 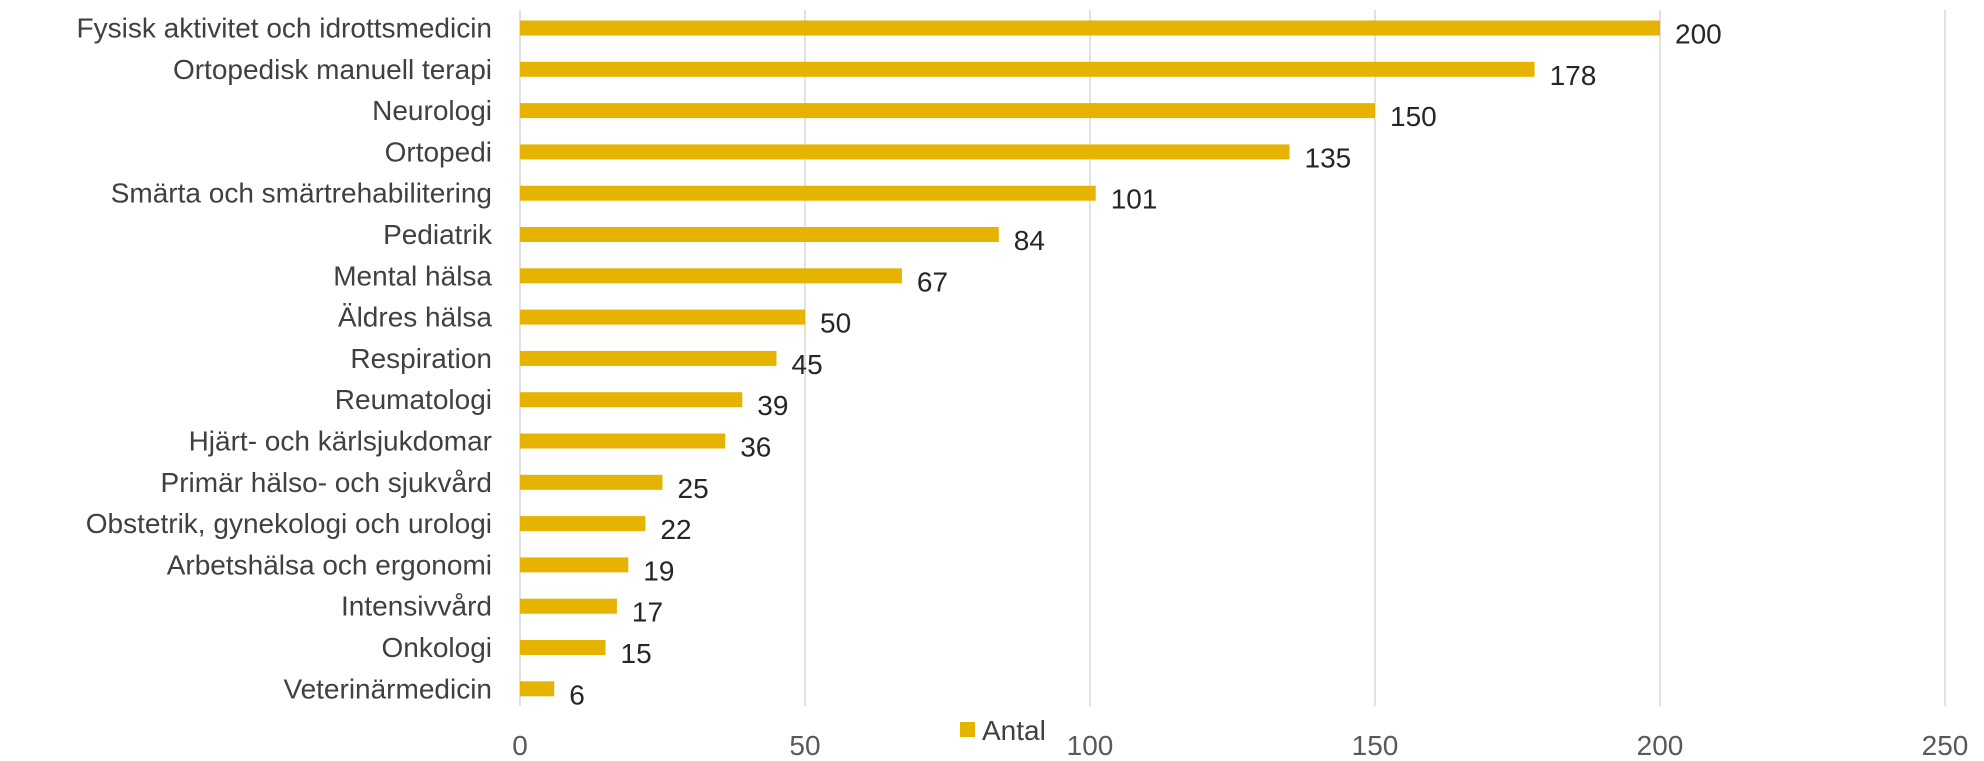 What do you see at coordinates (412, 275) in the screenshot?
I see `category-label: Mental hälsa` at bounding box center [412, 275].